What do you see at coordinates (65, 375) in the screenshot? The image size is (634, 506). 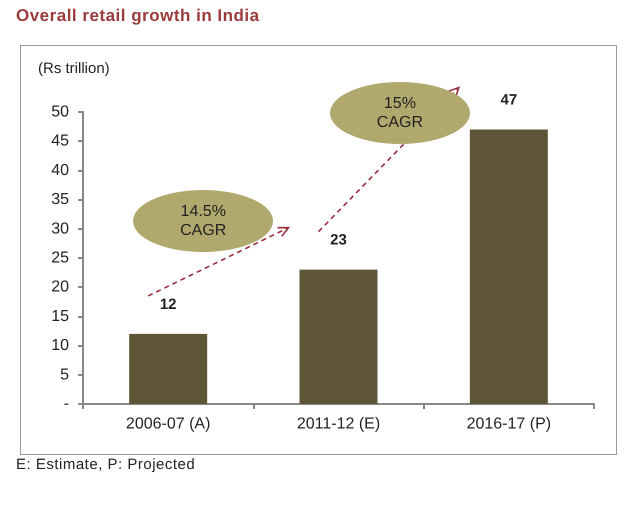 I see `y-tick-label: 5` at bounding box center [65, 375].